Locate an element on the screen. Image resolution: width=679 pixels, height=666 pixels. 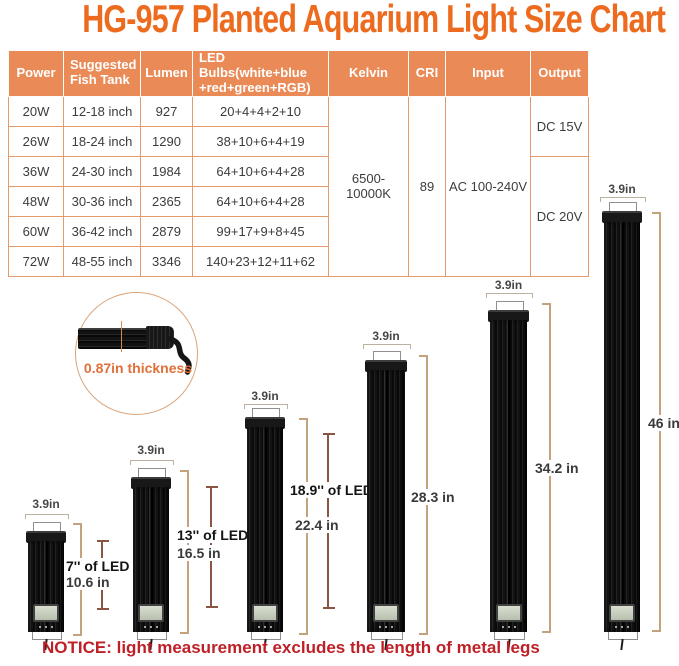
total-length-label: 28.3 in is located at coordinates (433, 497).